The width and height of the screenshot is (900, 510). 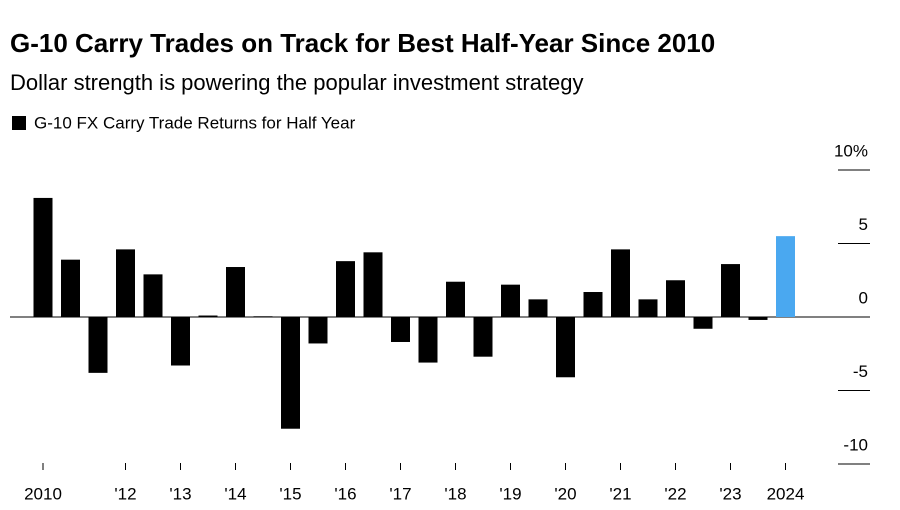 I want to click on x-tick-label: '14, so click(x=235, y=493).